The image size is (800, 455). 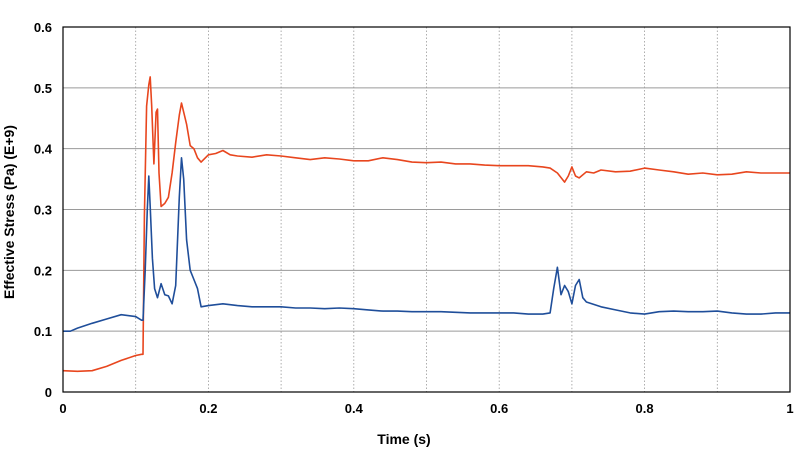 What do you see at coordinates (499, 408) in the screenshot?
I see `x-tick-label: 0.6` at bounding box center [499, 408].